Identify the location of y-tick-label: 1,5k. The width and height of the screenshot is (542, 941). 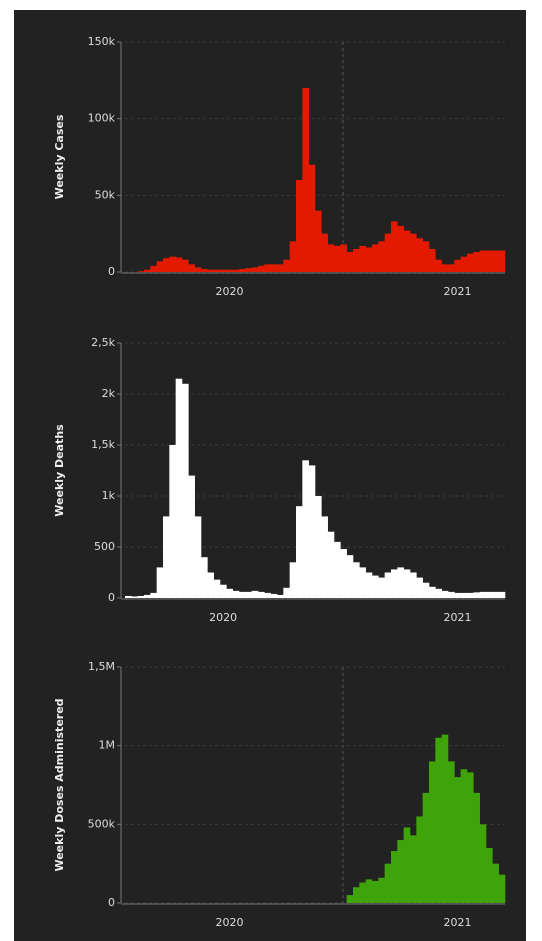
(103, 444).